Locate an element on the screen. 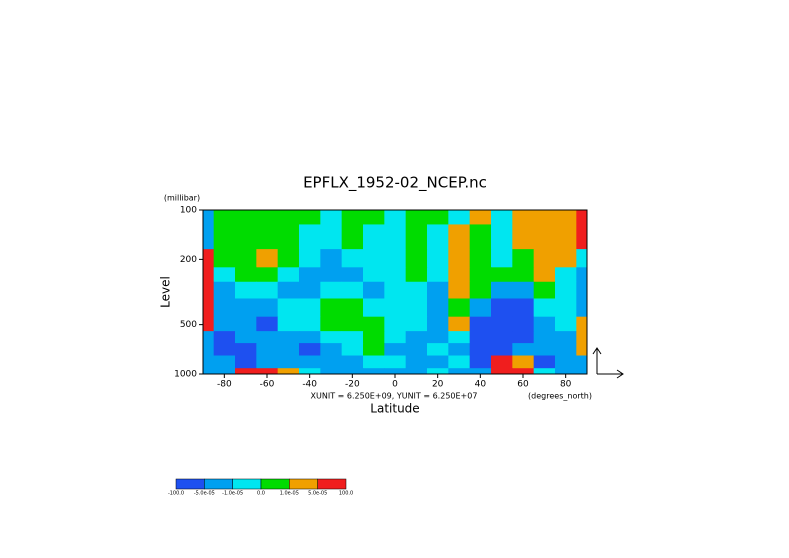  x-tick-label: -40 is located at coordinates (309, 385).